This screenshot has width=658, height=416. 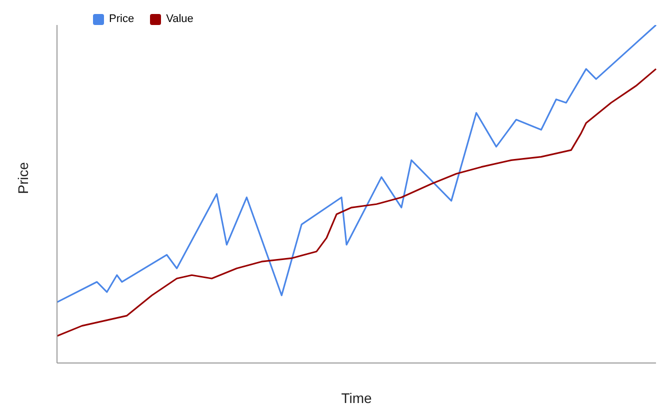 What do you see at coordinates (356, 398) in the screenshot?
I see `x-axis-title: Time` at bounding box center [356, 398].